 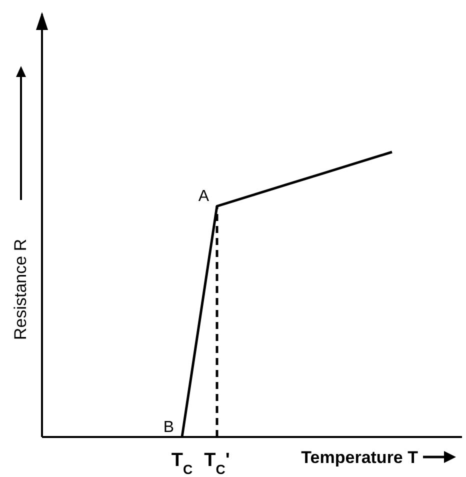 I want to click on x-tick-label: T$_{C}$, so click(x=182, y=463).